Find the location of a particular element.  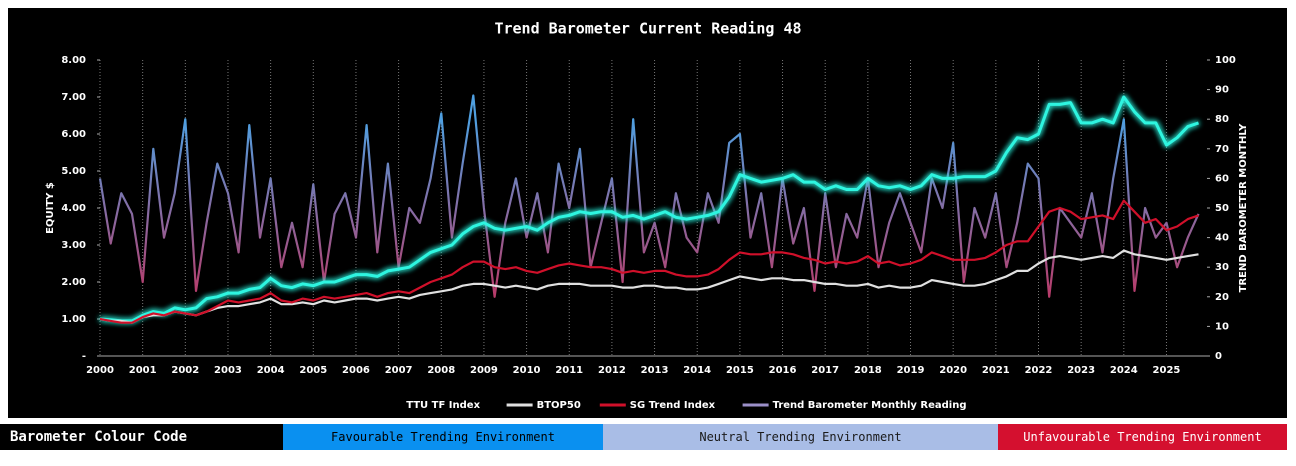

x-tick-label: 2014 is located at coordinates (697, 370).